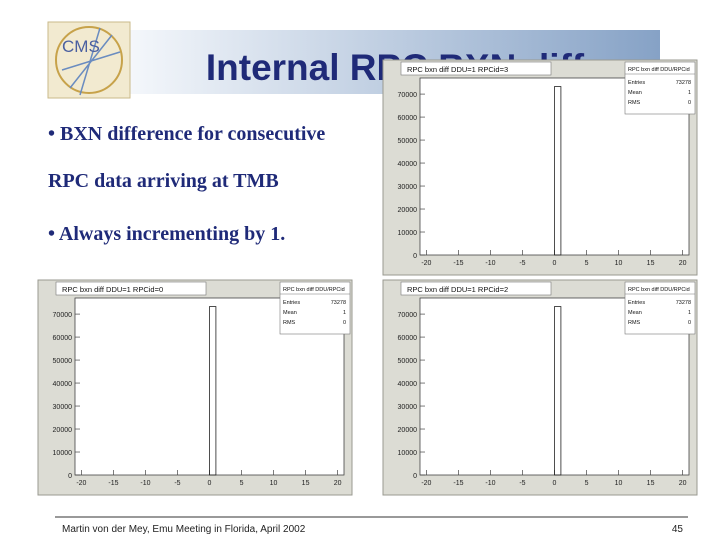 Image resolution: width=720 pixels, height=540 pixels. Describe the element at coordinates (186, 134) in the screenshot. I see `bullet: • BXN difference for consecutive` at that location.